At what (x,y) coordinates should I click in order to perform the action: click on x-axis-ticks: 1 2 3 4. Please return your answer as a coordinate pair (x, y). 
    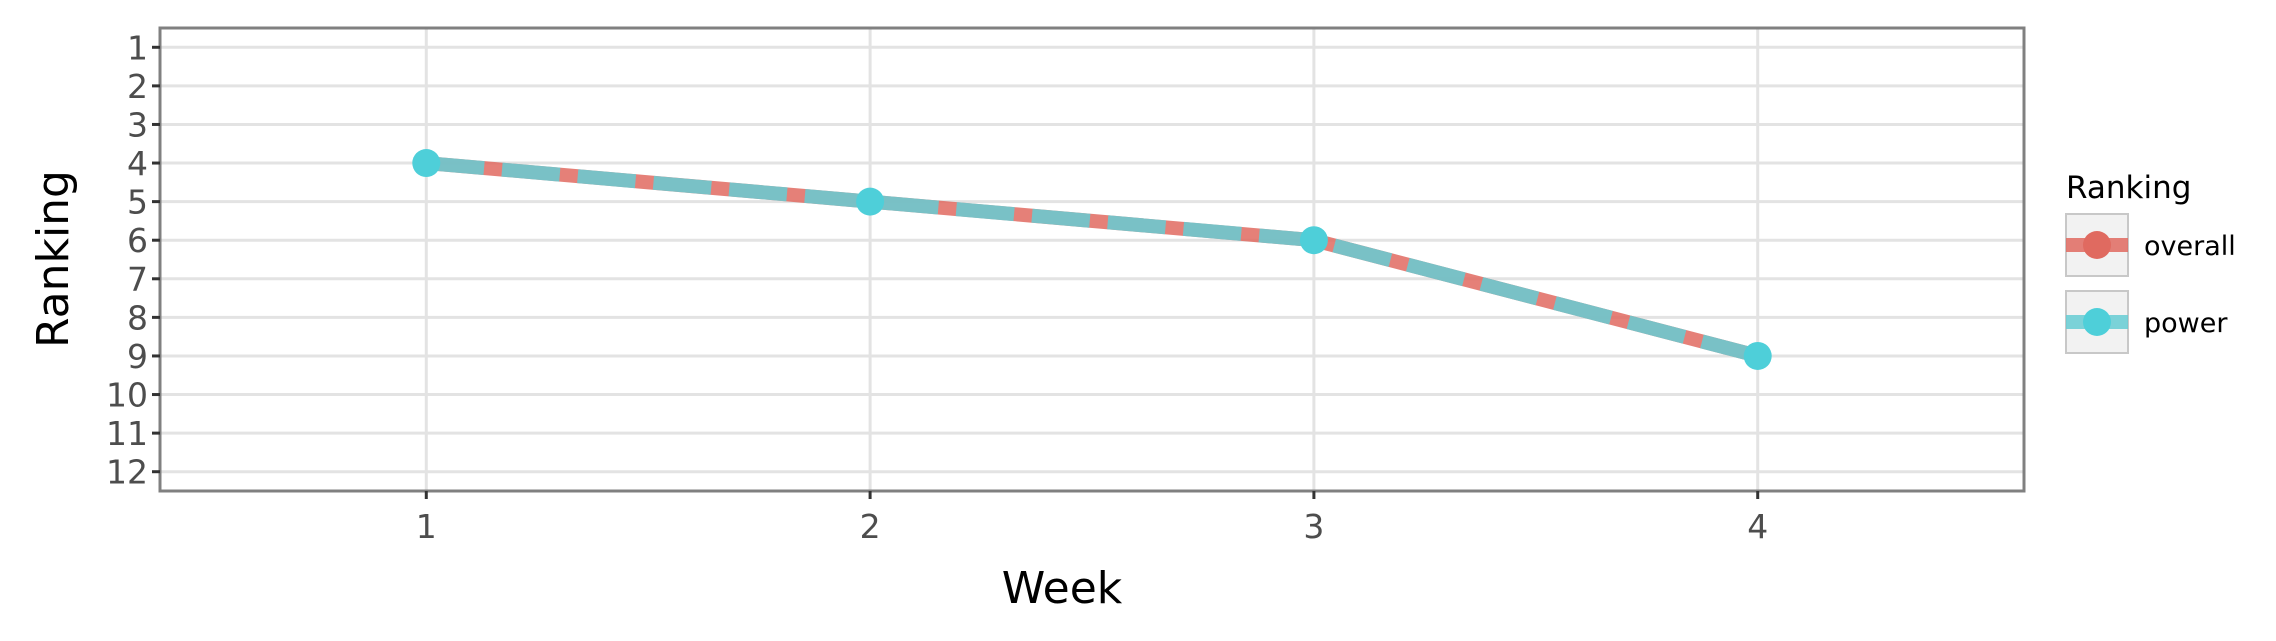
    Looking at the image, I should click on (1092, 518).